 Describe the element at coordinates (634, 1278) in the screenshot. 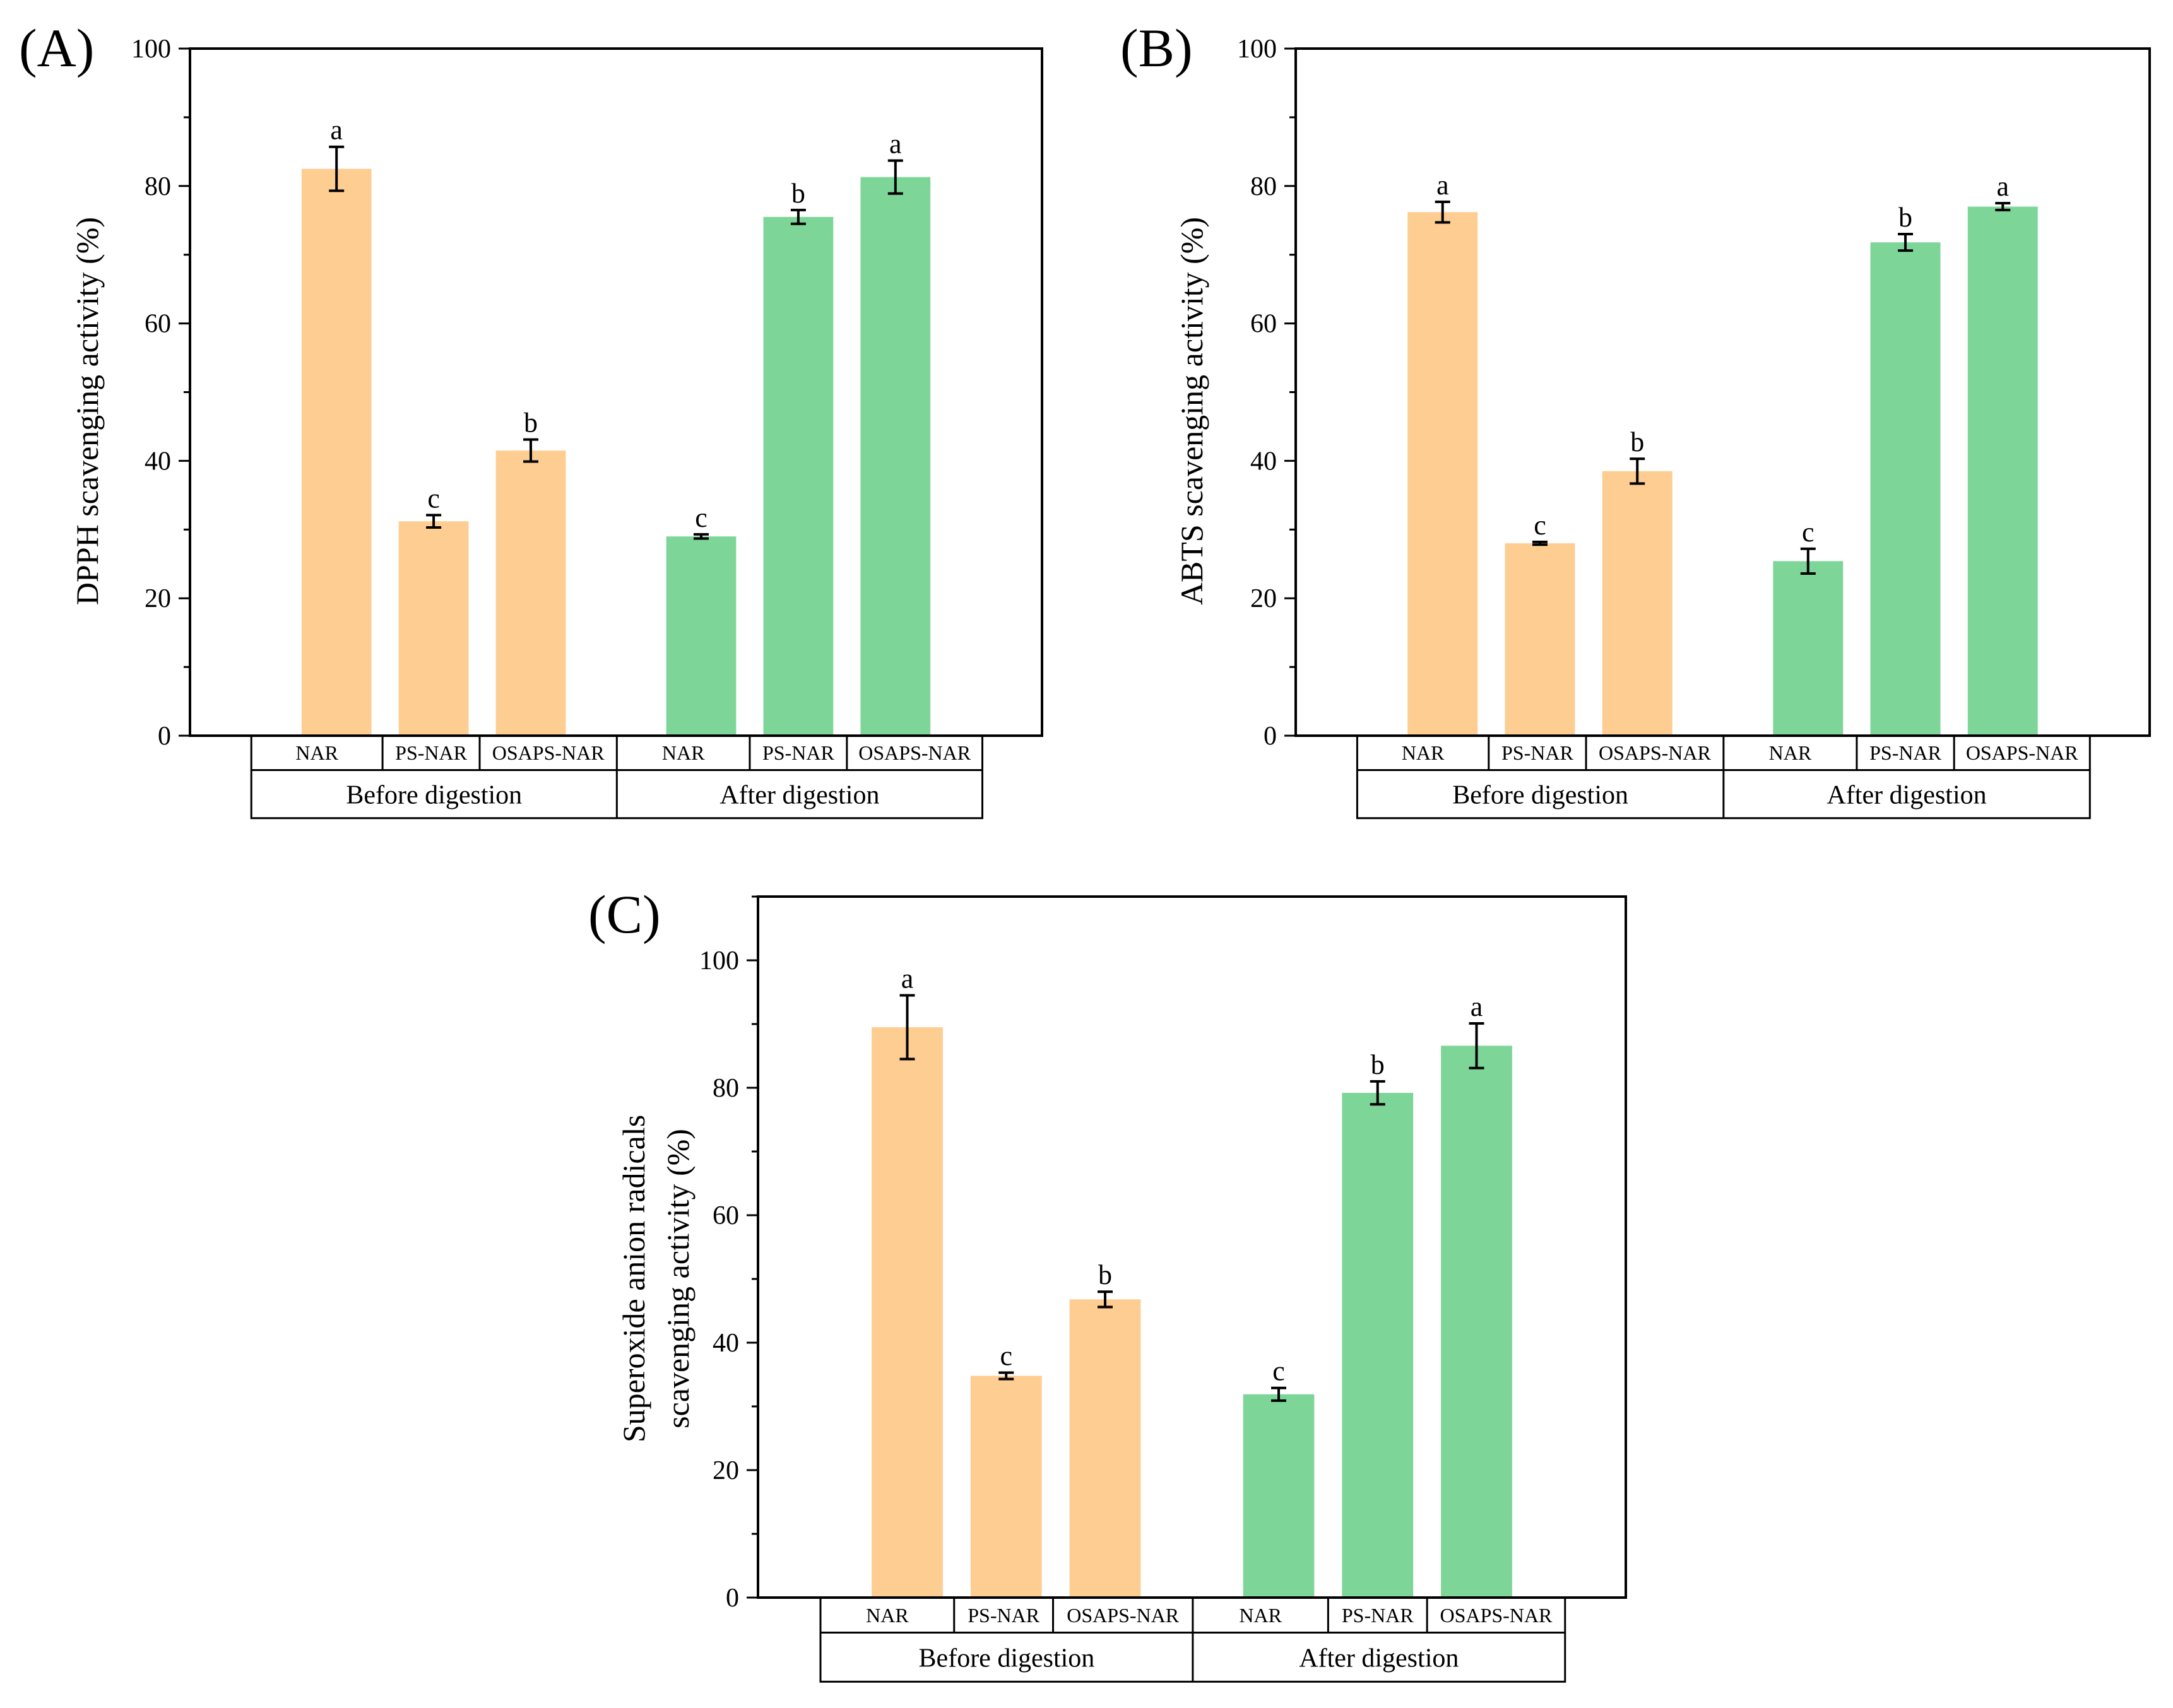

I see `y-axis-label: Superoxide anion radicals` at that location.